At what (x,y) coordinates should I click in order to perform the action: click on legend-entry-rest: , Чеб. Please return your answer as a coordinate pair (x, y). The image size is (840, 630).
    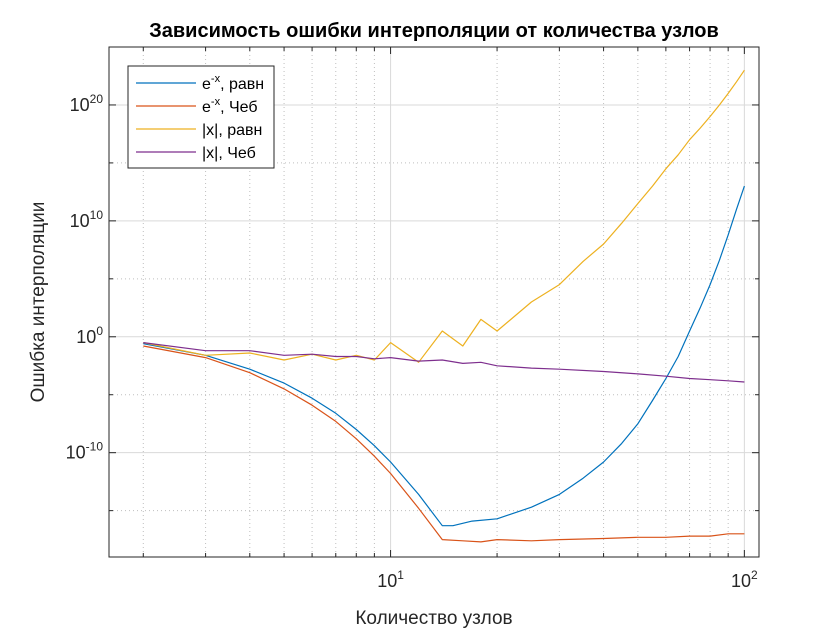
    Looking at the image, I should click on (238, 107).